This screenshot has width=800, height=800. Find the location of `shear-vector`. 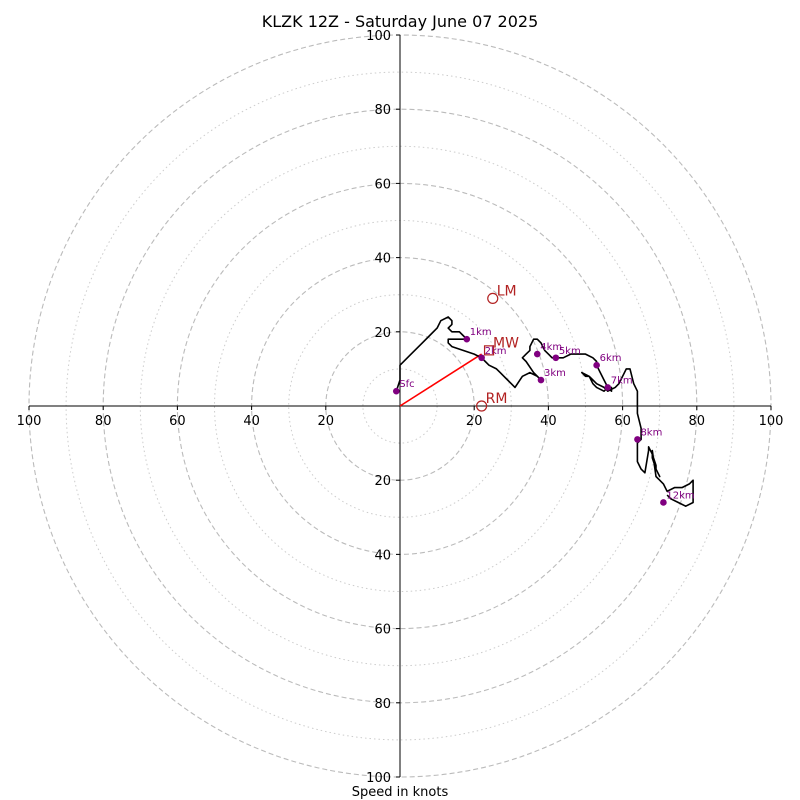

shear-vector is located at coordinates (441, 380).